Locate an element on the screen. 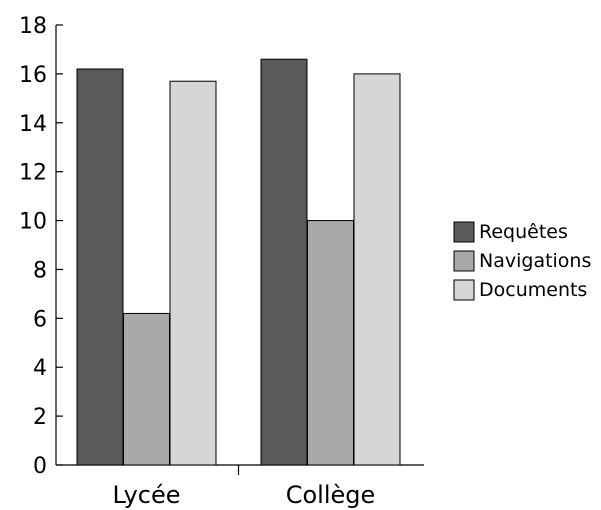  bar-documents-lycée is located at coordinates (193, 273).